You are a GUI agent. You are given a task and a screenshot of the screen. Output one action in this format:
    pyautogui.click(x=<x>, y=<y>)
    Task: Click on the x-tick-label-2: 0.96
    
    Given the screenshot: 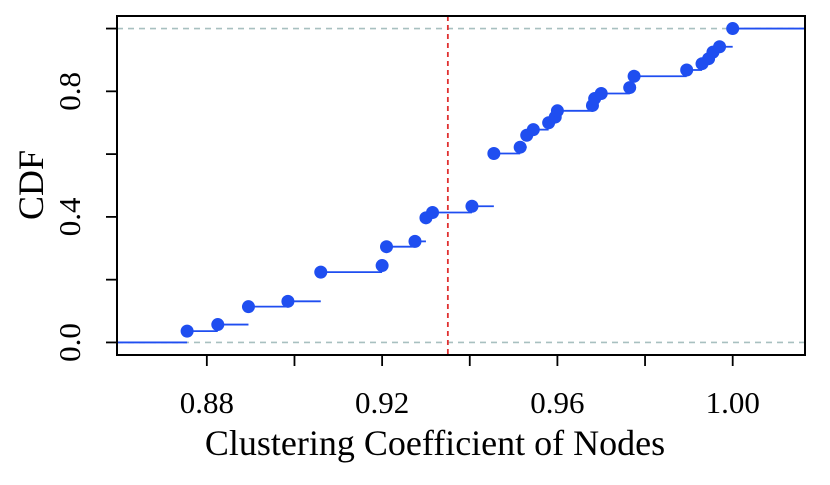 What is the action you would take?
    pyautogui.click(x=557, y=402)
    